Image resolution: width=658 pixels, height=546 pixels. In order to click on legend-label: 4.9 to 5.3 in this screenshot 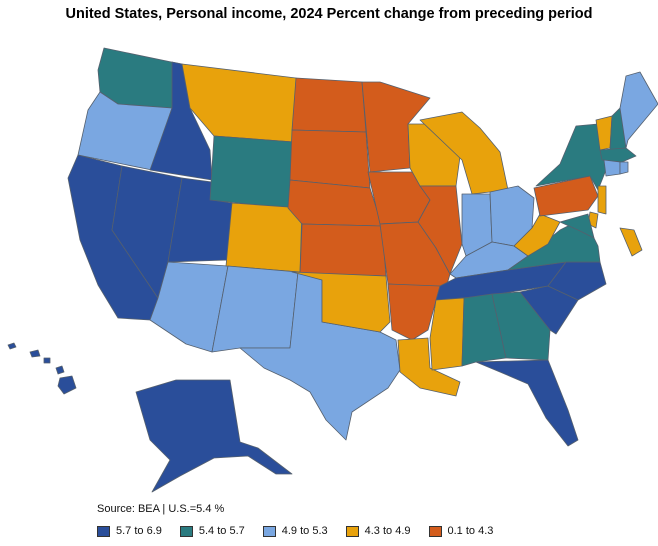, I will do `click(304, 531)`.